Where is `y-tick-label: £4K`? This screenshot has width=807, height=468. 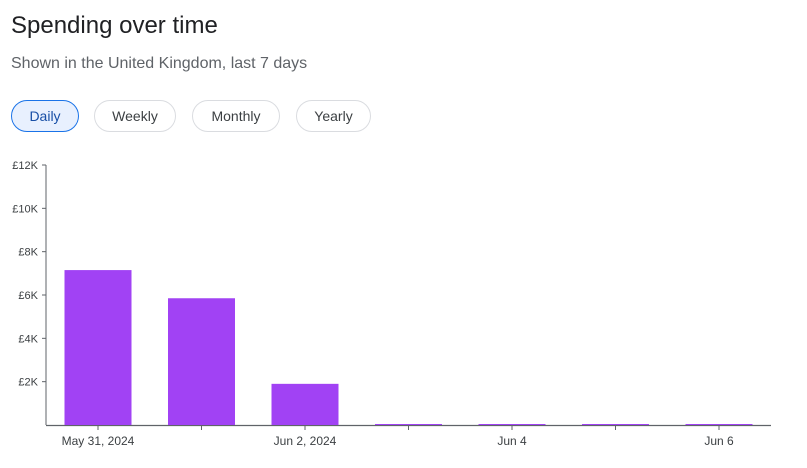 y-tick-label: £4K is located at coordinates (28, 339).